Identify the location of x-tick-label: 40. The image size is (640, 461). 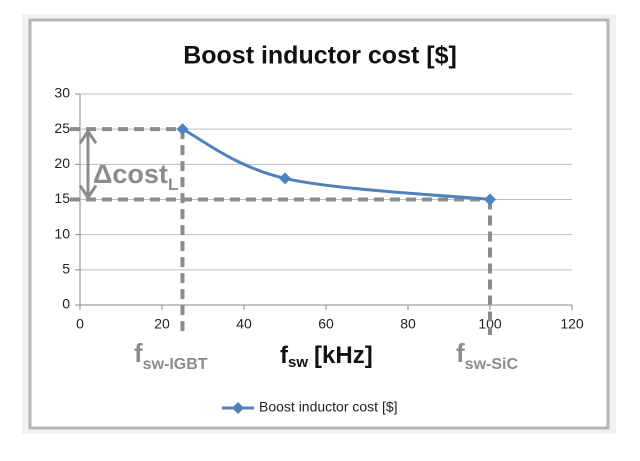
(244, 324).